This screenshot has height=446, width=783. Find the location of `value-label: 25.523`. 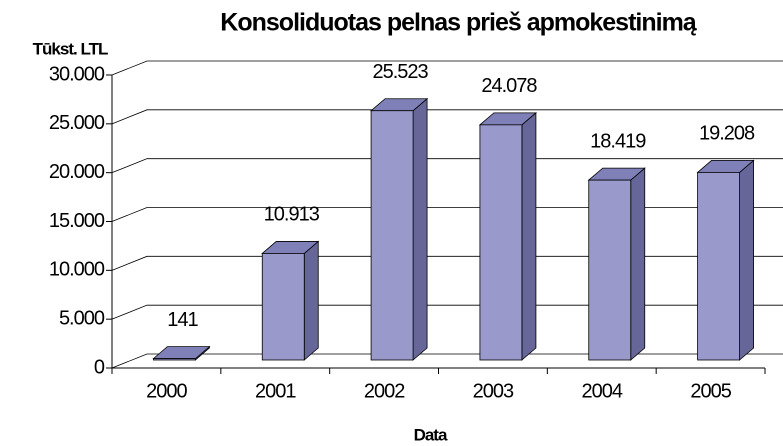

value-label: 25.523 is located at coordinates (400, 72).